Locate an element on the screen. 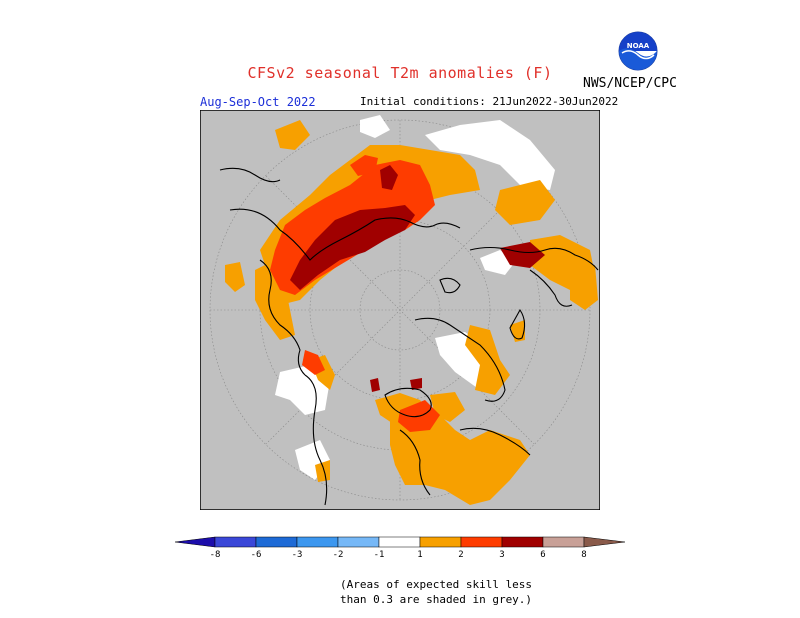  map-title: CFSv2 seasonal T2m anomalies (F) is located at coordinates (400, 73).